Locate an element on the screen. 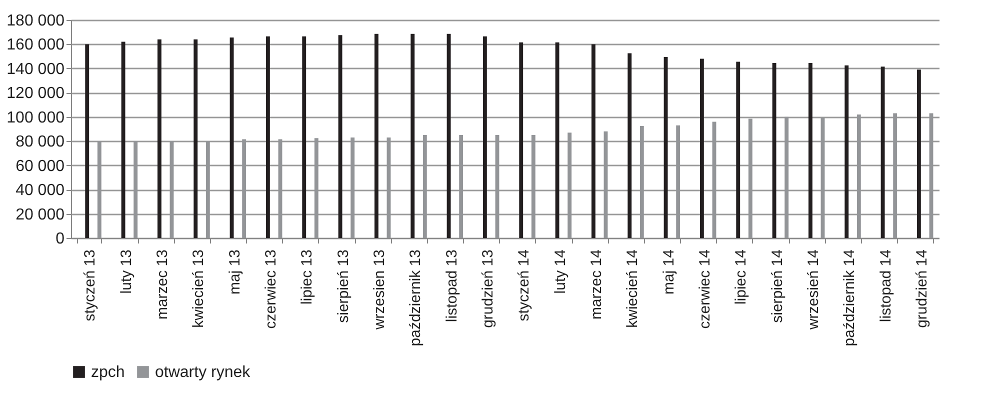  x-tick-label: grudzień 13 is located at coordinates (487, 289).